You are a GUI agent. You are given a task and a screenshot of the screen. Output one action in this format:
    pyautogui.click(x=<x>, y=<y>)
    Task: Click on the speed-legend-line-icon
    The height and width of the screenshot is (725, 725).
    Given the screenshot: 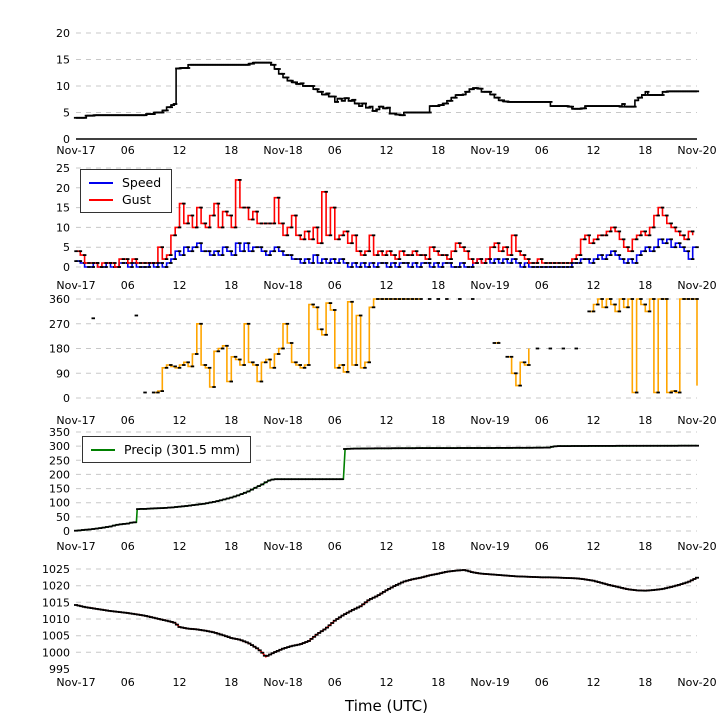 What is the action you would take?
    pyautogui.click(x=101, y=182)
    